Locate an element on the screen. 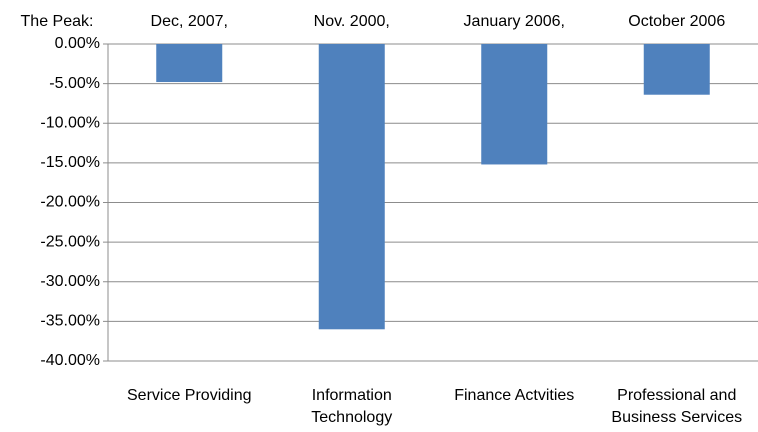 The image size is (758, 432). x-tick-label: Professional and Business Services is located at coordinates (677, 406).